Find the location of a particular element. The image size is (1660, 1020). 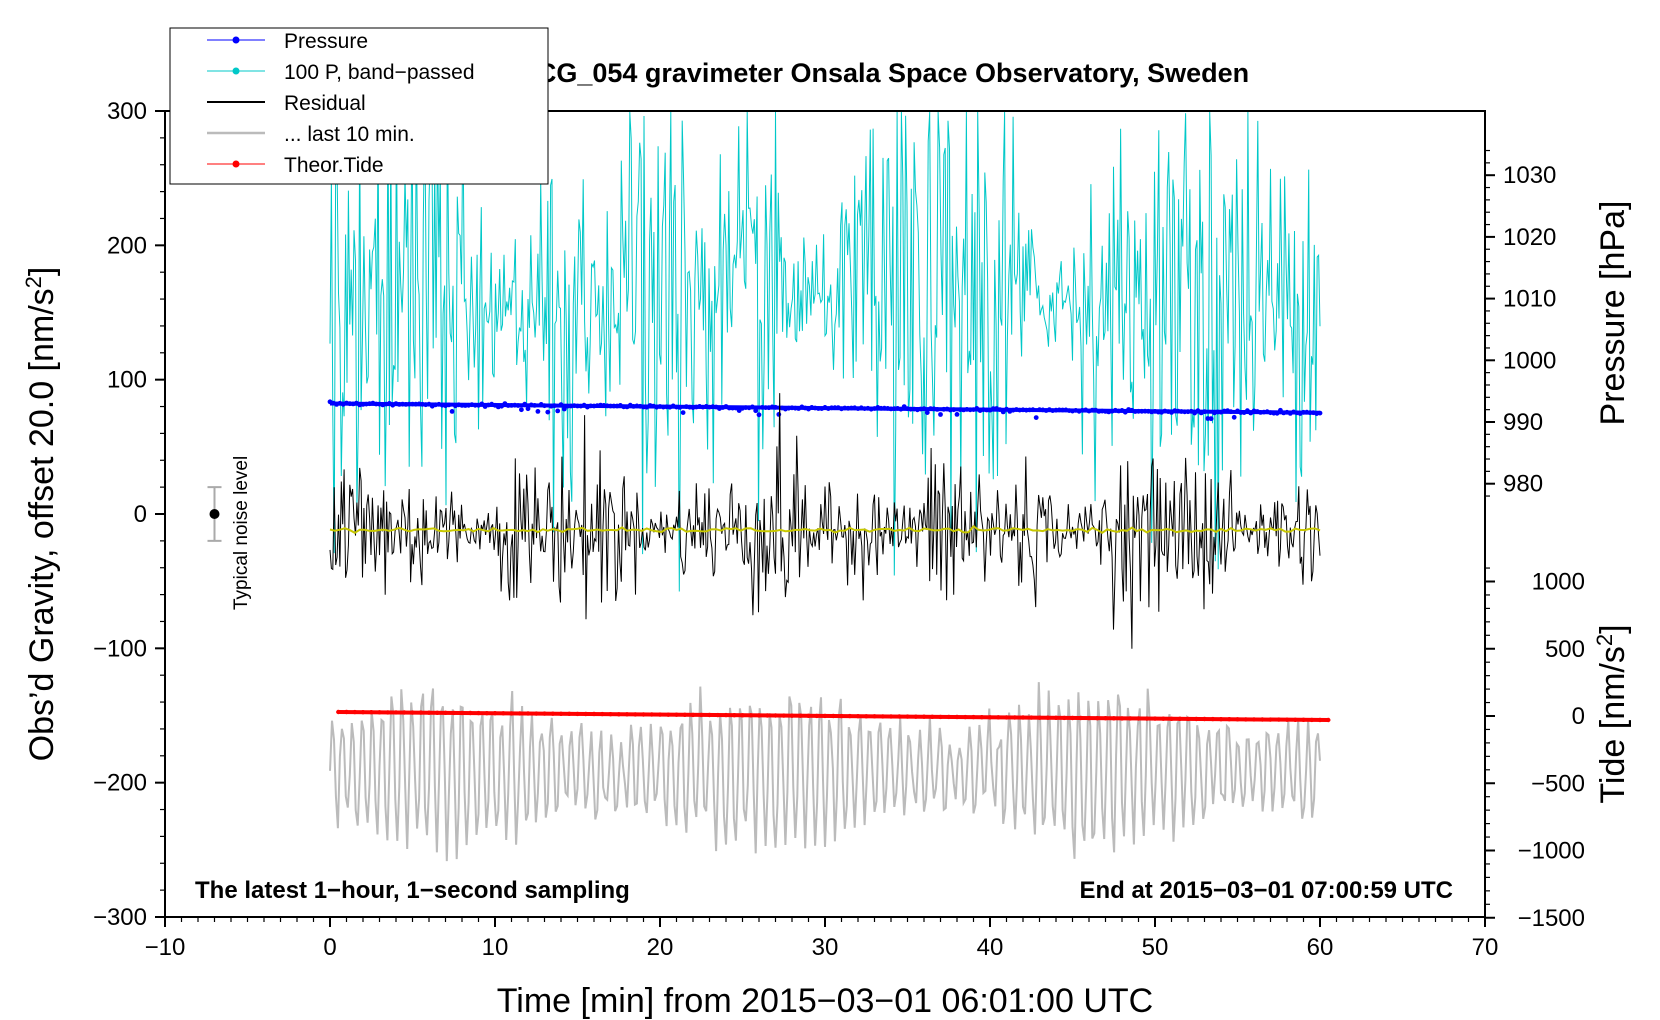

y-tick-label: 300 is located at coordinates (127, 111).